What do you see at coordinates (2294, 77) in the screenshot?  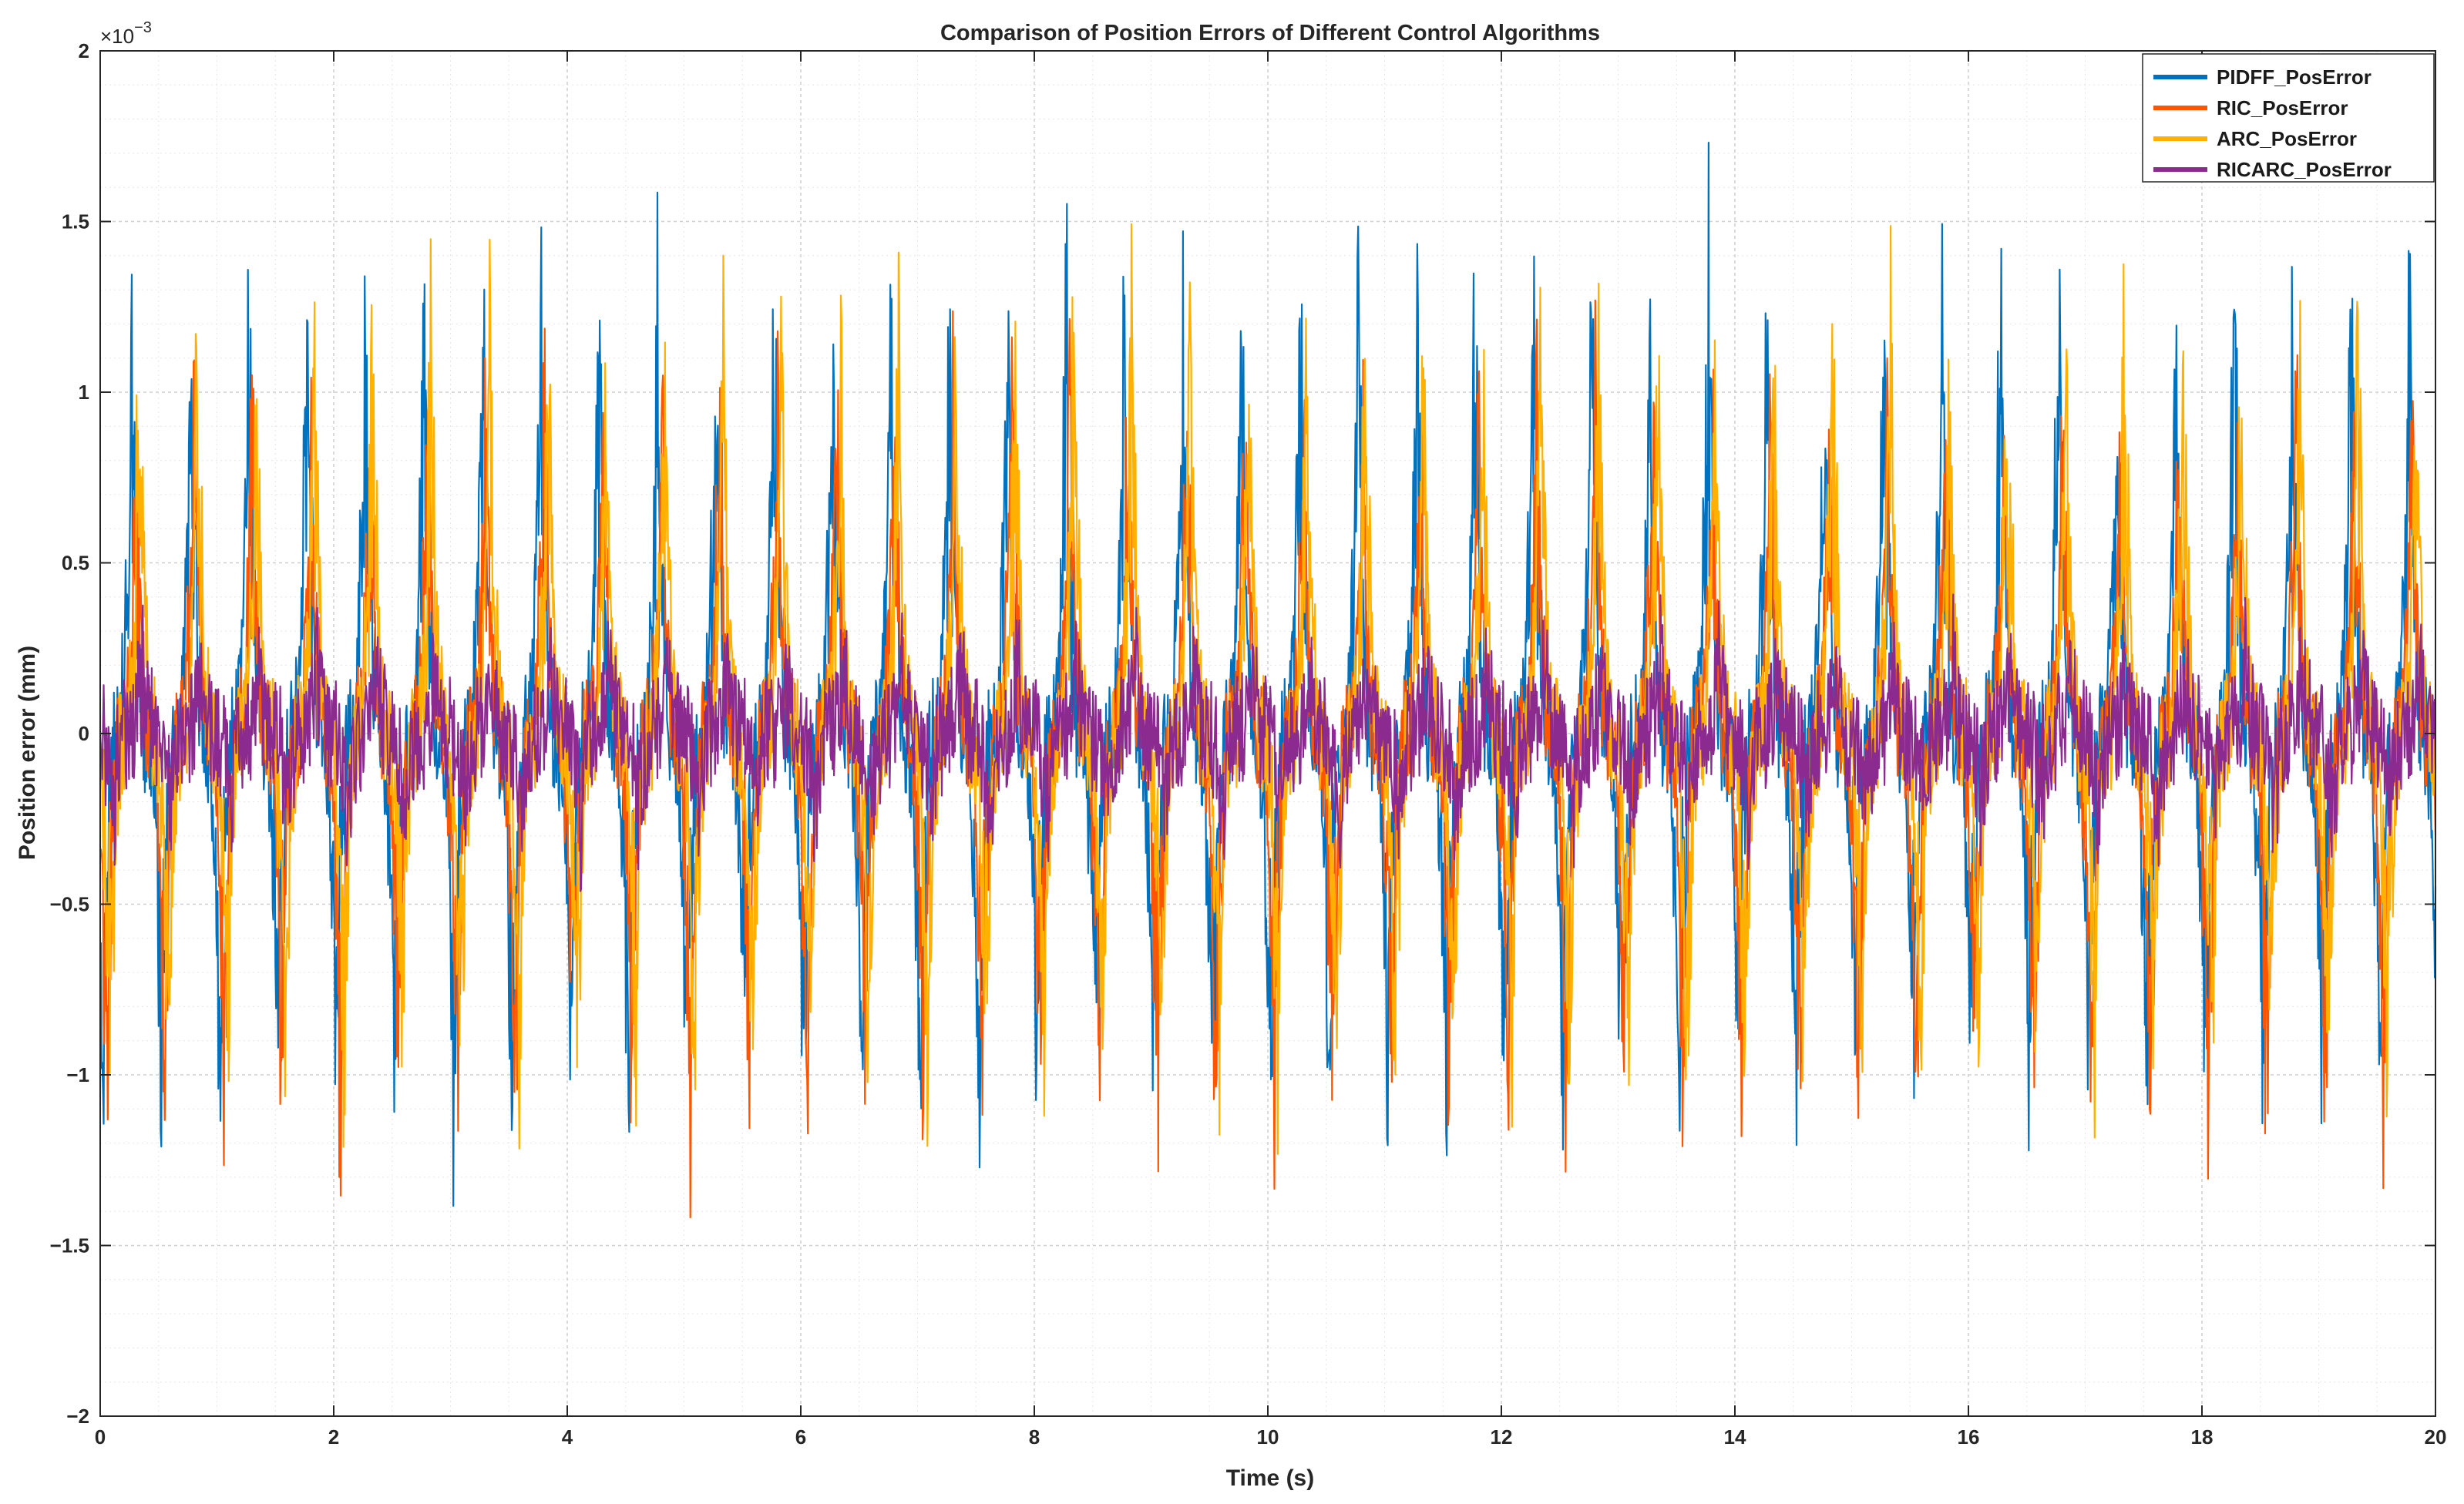 I see `legend-entry: PIDFF_PosError` at bounding box center [2294, 77].